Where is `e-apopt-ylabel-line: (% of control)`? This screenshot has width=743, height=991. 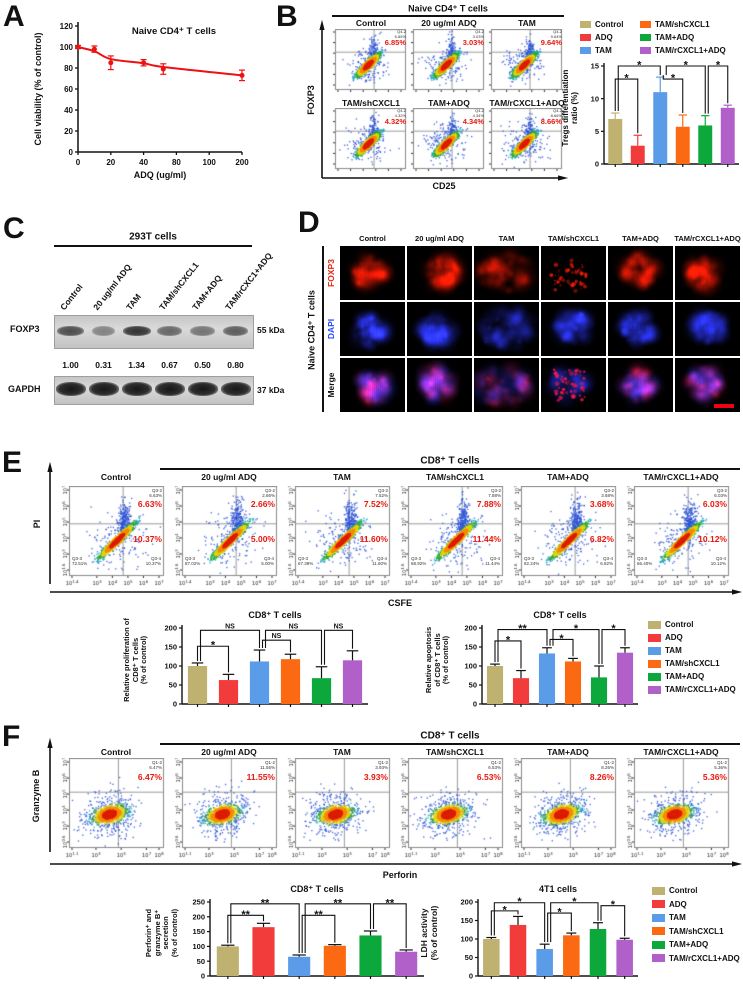 e-apopt-ylabel-line: (% of control) is located at coordinates (446, 660).